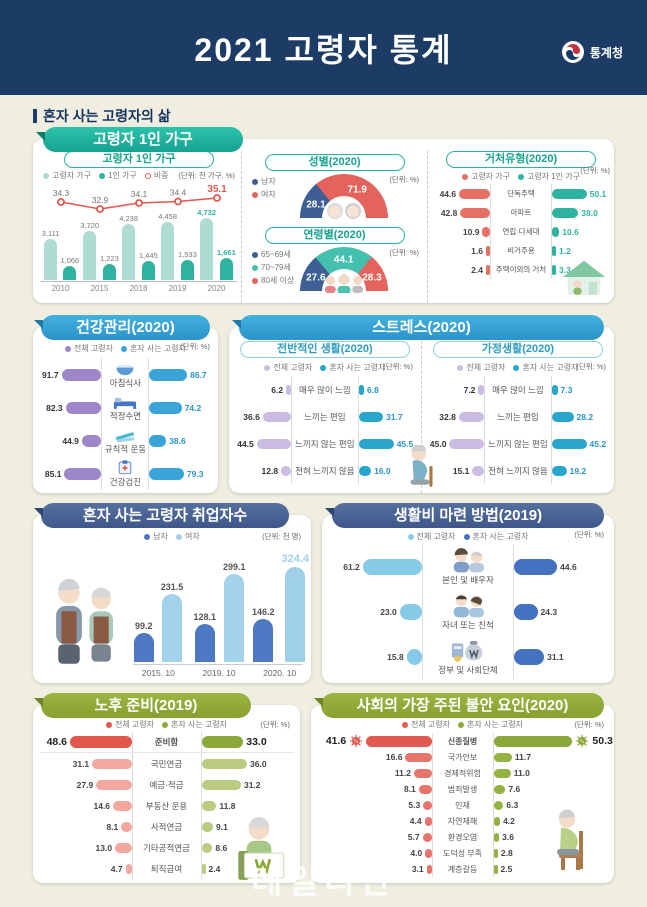  I want to click on legend-label: 혼자 사는 고령자, so click(199, 724).